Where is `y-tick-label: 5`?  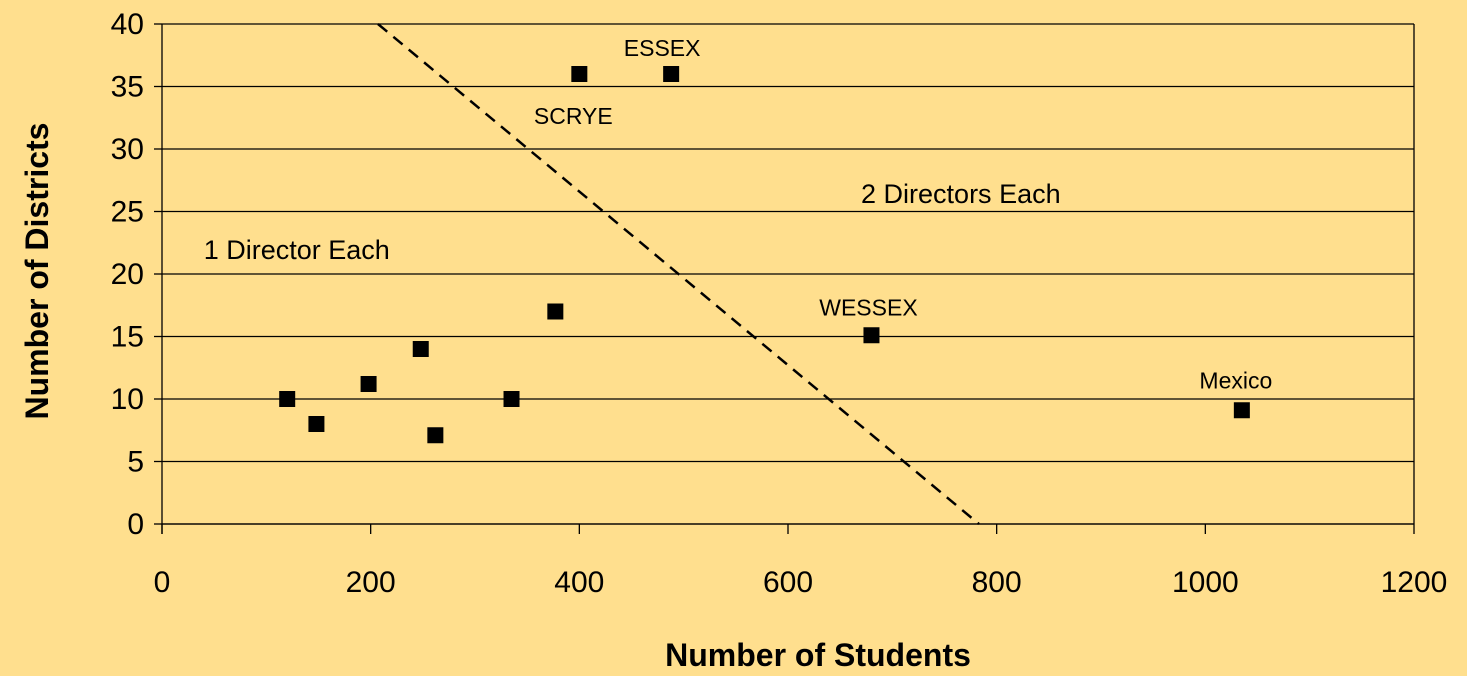
y-tick-label: 5 is located at coordinates (135, 462).